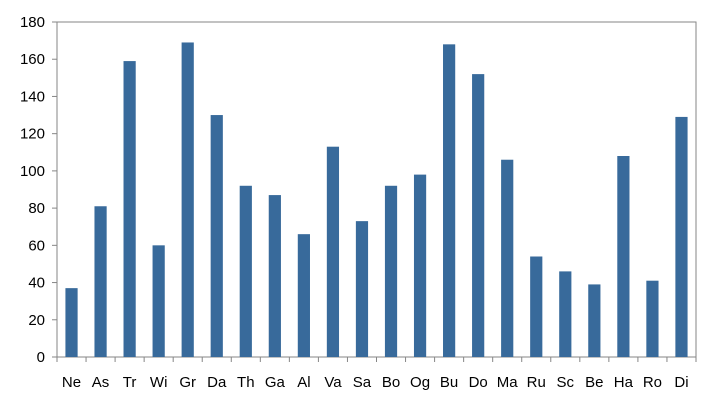 This screenshot has width=719, height=404. I want to click on bar-gr, so click(187, 199).